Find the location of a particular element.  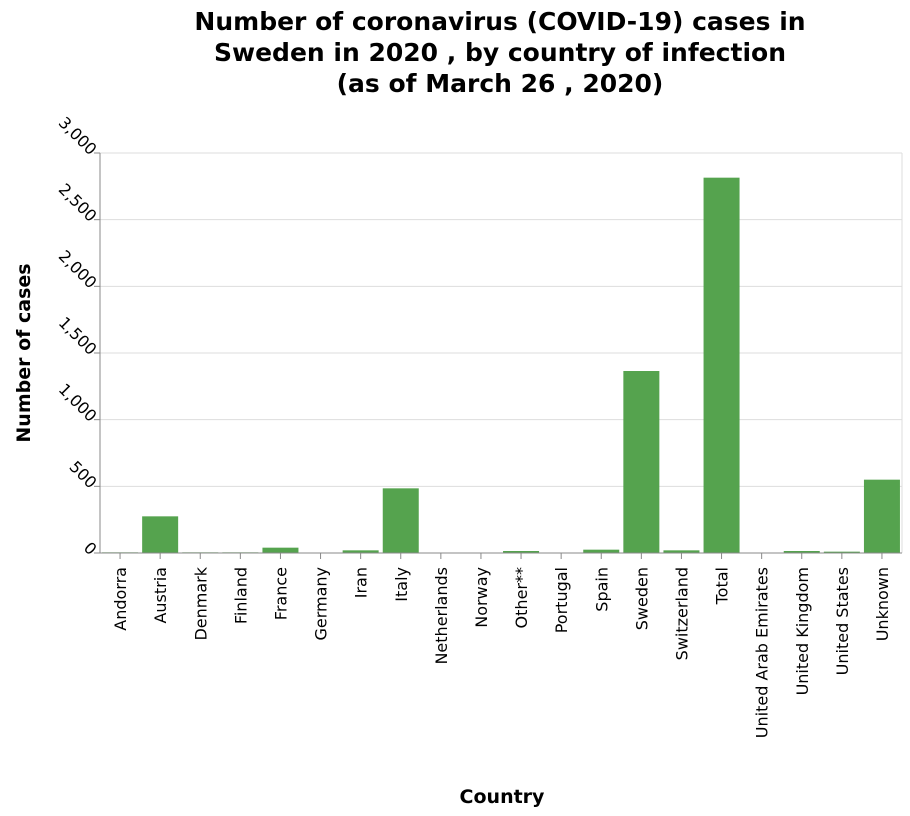

chart-title-line-2: Sweden in 2020 , by country of infection is located at coordinates (500, 52).